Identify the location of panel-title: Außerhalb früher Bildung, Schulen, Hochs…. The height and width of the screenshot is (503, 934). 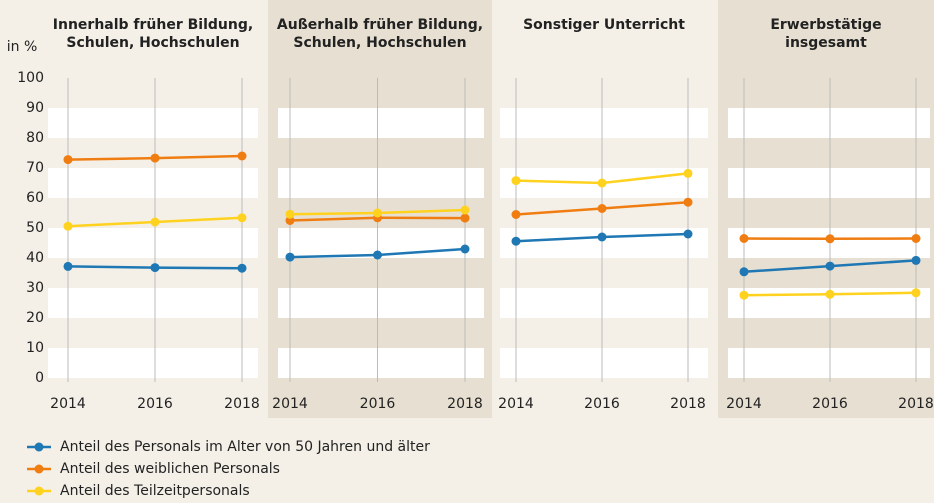
(380, 34).